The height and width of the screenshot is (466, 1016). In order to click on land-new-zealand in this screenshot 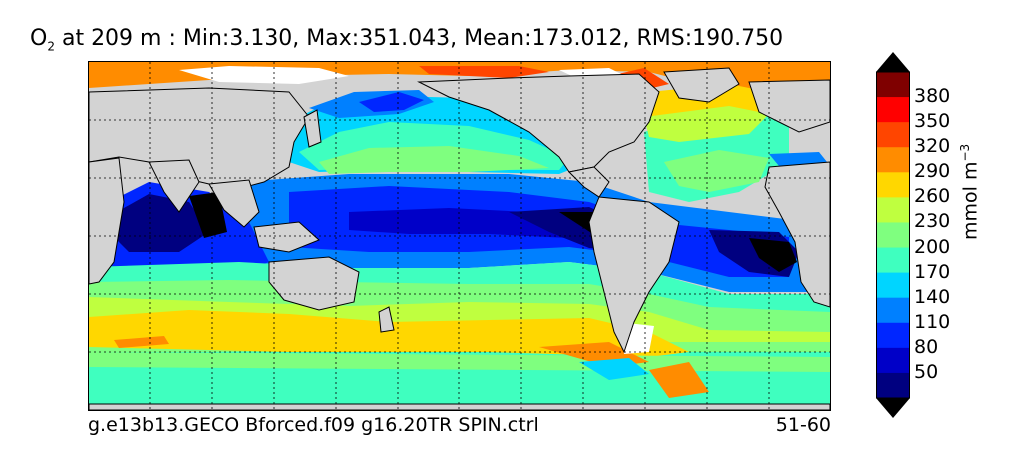, I will do `click(386, 319)`.